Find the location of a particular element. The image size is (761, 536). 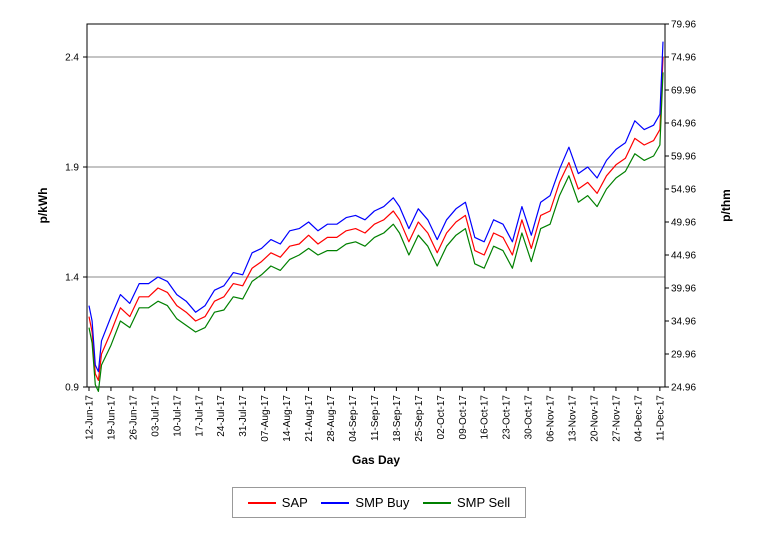

y2-tick-label: 39.96 is located at coordinates (683, 289).